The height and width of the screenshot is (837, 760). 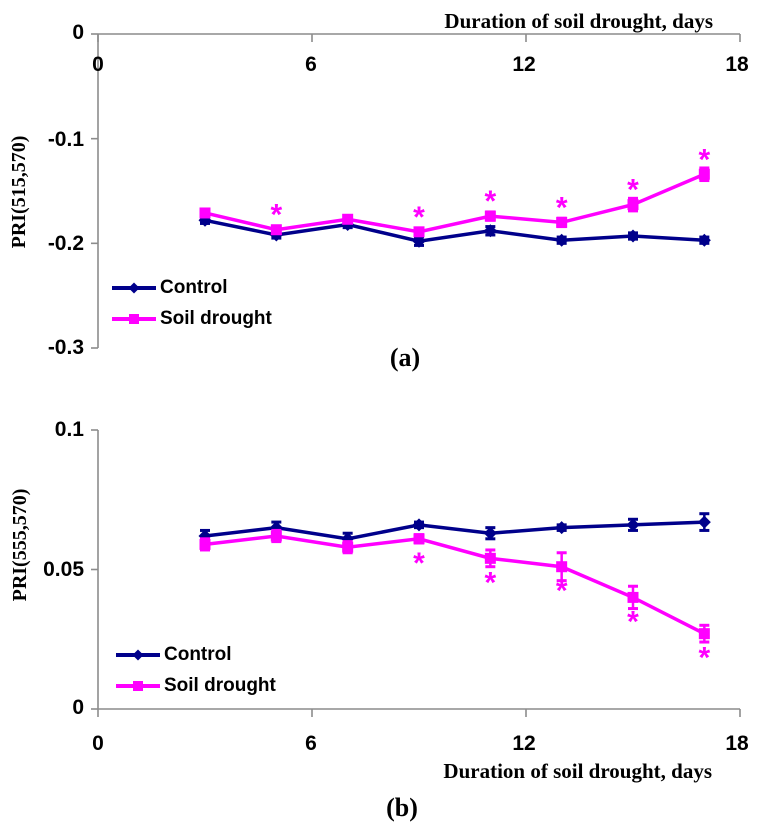 What do you see at coordinates (402, 807) in the screenshot?
I see `panel-b-label: (b)` at bounding box center [402, 807].